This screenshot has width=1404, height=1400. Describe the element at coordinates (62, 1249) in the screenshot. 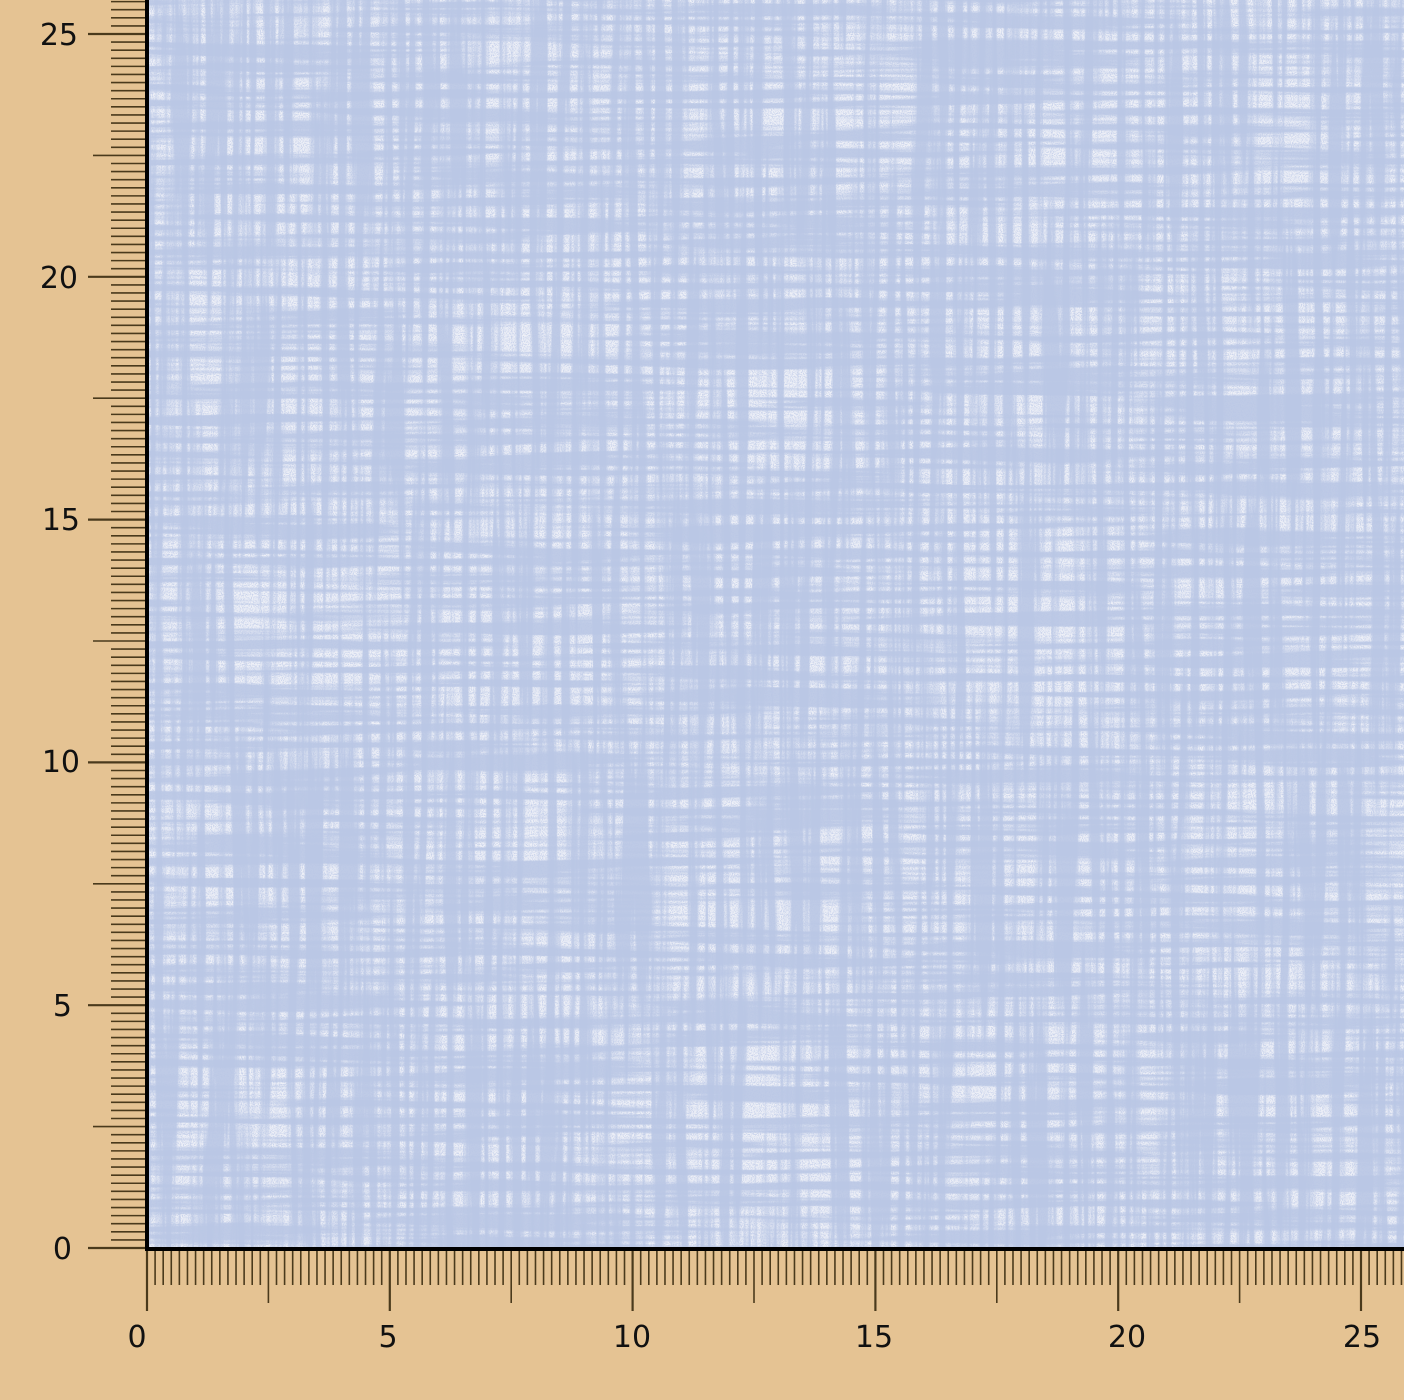

I see `y-tick-label: 0` at that location.